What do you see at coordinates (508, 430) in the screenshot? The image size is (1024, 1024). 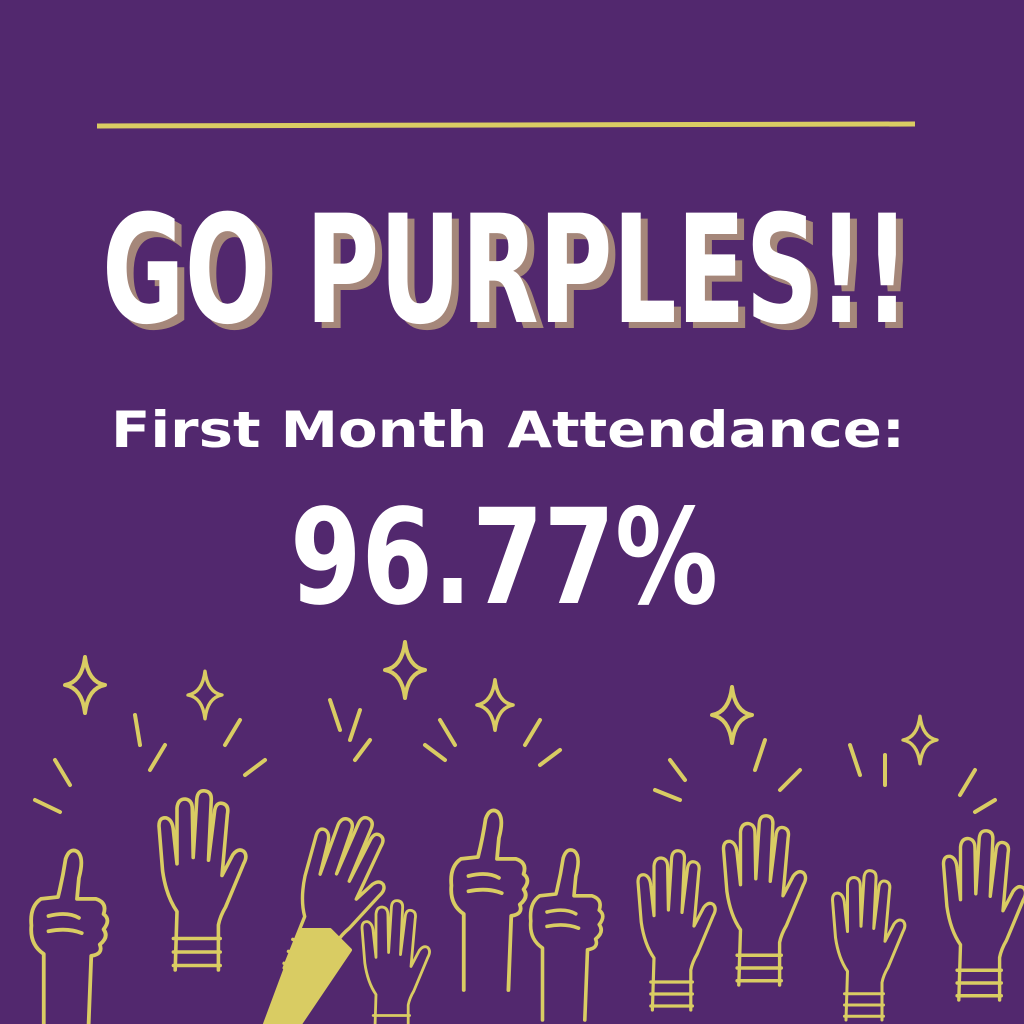 I see `subtitle: First Month Attendance:` at bounding box center [508, 430].